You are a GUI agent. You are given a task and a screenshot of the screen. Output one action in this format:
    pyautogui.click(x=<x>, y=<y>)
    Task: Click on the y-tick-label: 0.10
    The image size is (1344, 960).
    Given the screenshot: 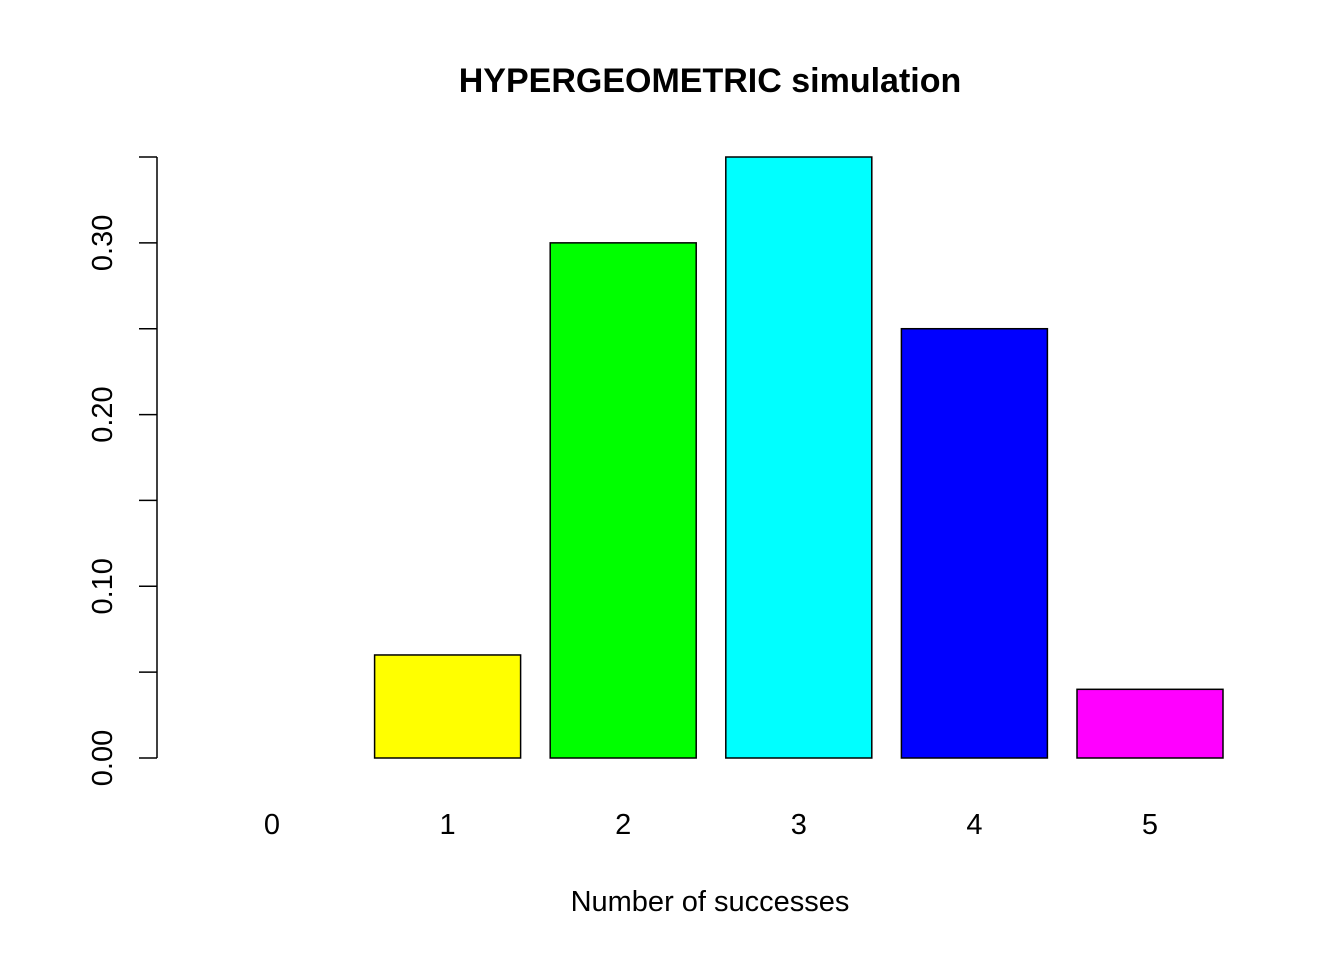 What is the action you would take?
    pyautogui.click(x=103, y=586)
    